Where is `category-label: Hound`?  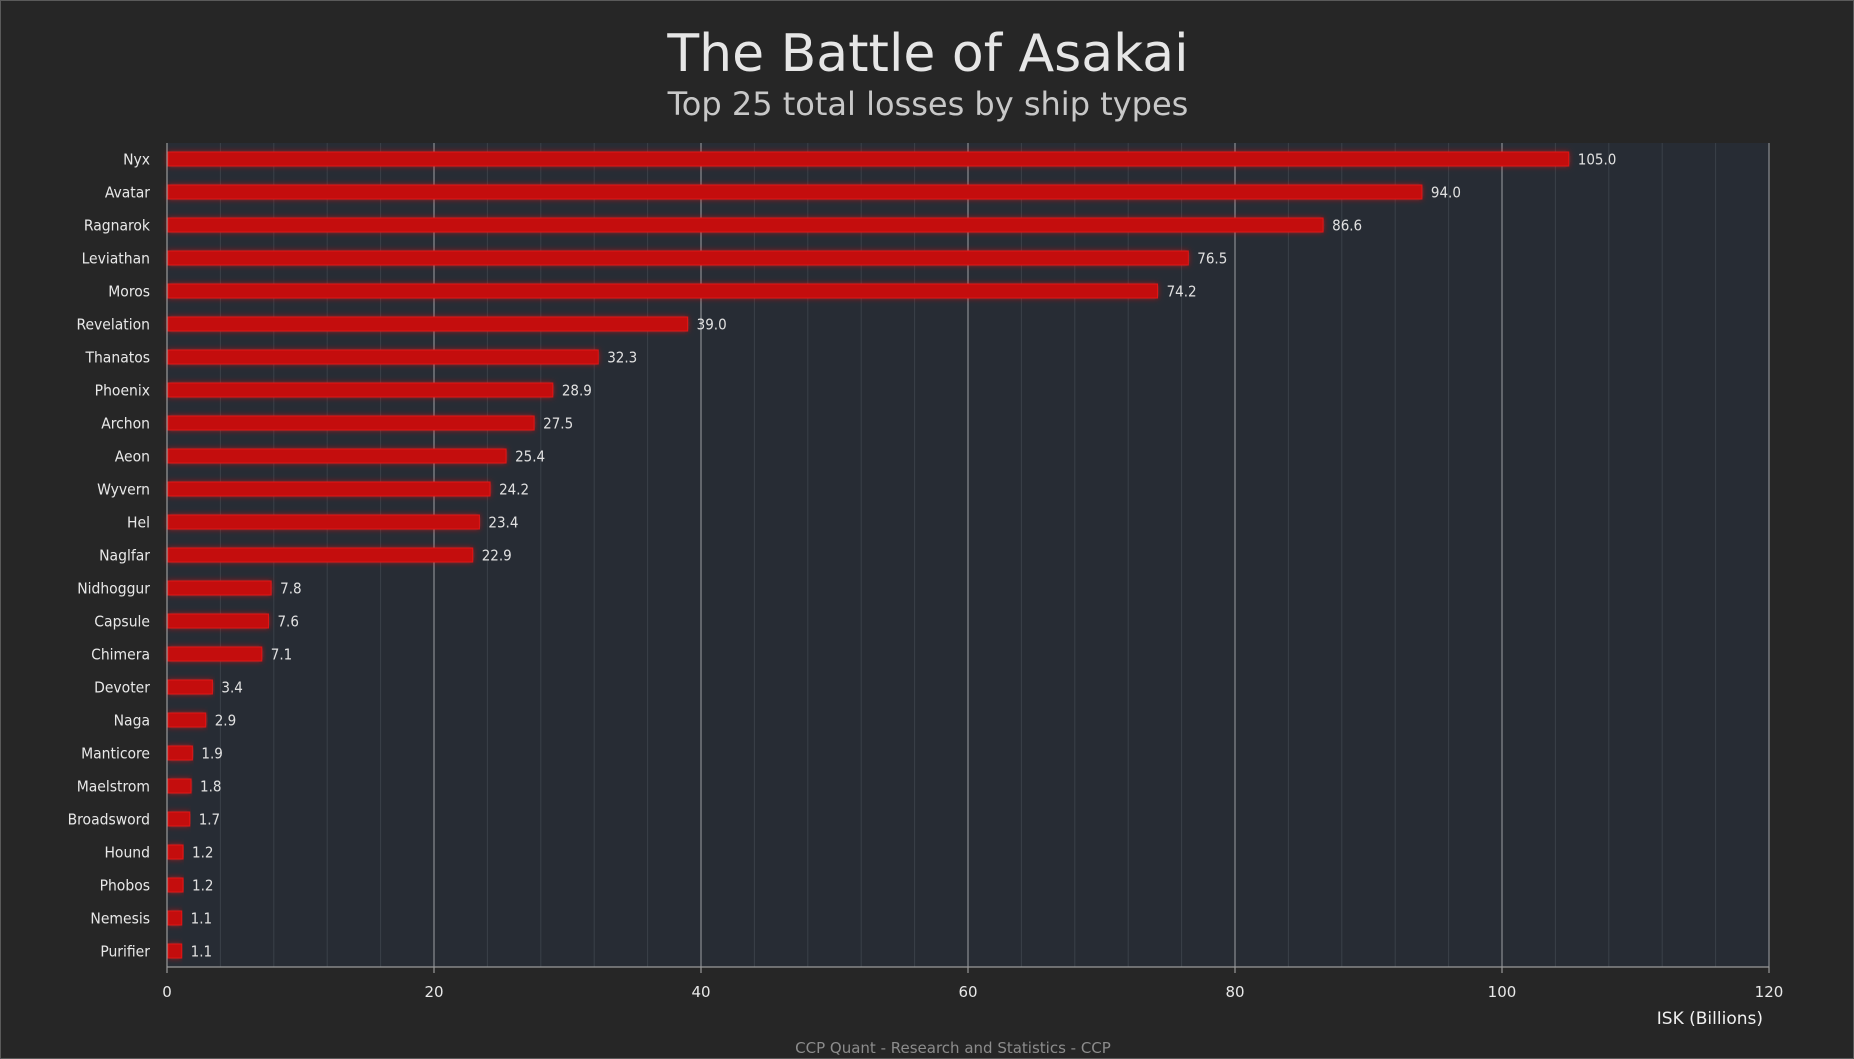 category-label: Hound is located at coordinates (127, 853).